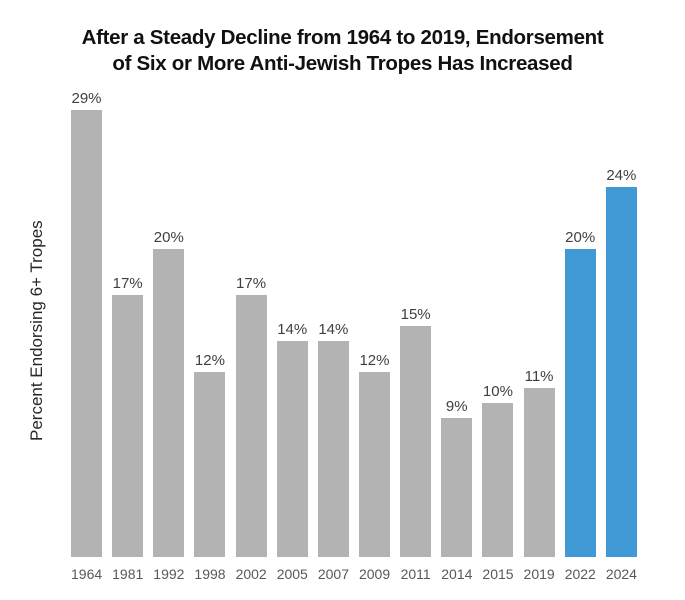 The width and height of the screenshot is (685, 600). What do you see at coordinates (127, 284) in the screenshot?
I see `bar-value-label-1981: 17%` at bounding box center [127, 284].